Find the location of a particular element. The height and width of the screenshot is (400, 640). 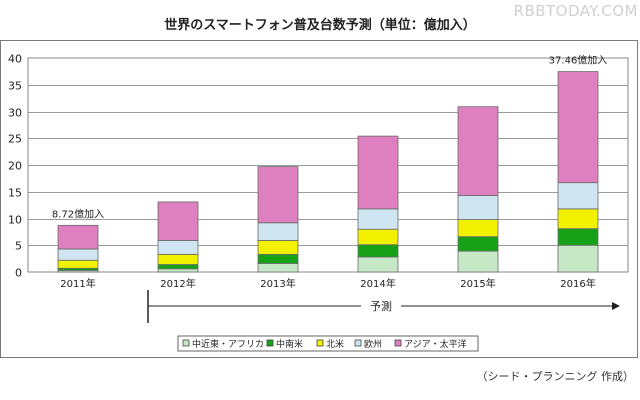

forecast-label: 予測 is located at coordinates (381, 306).